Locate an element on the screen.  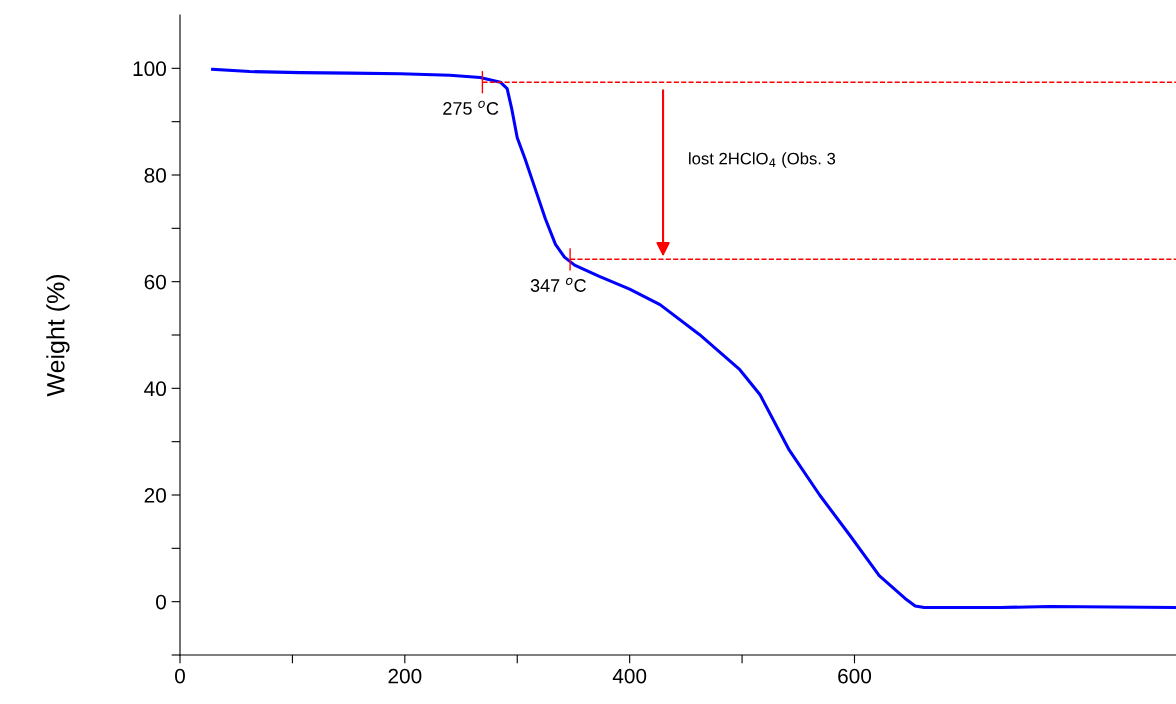
y-tick-label: 40 is located at coordinates (155, 389).